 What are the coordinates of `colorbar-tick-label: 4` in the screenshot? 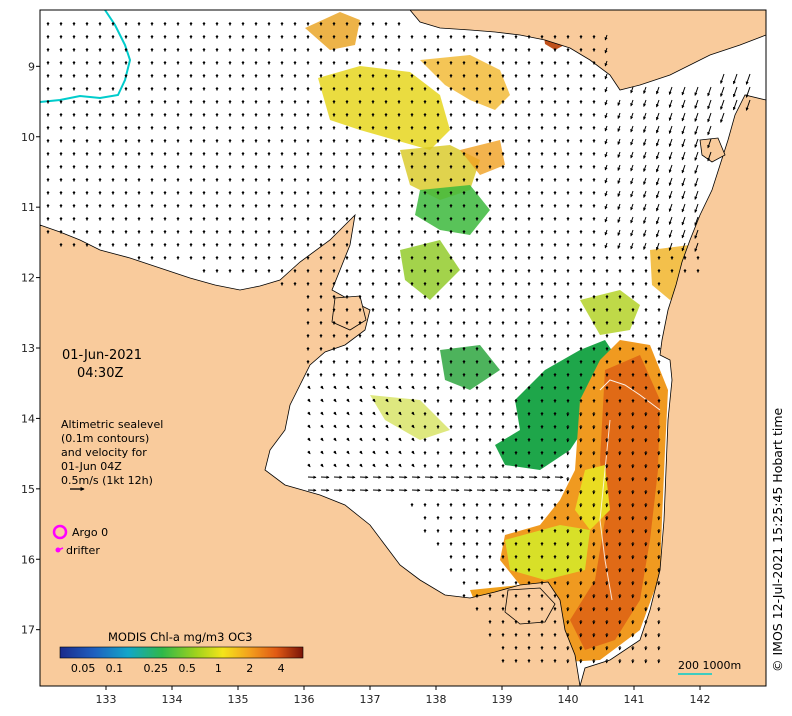 It's located at (281, 668).